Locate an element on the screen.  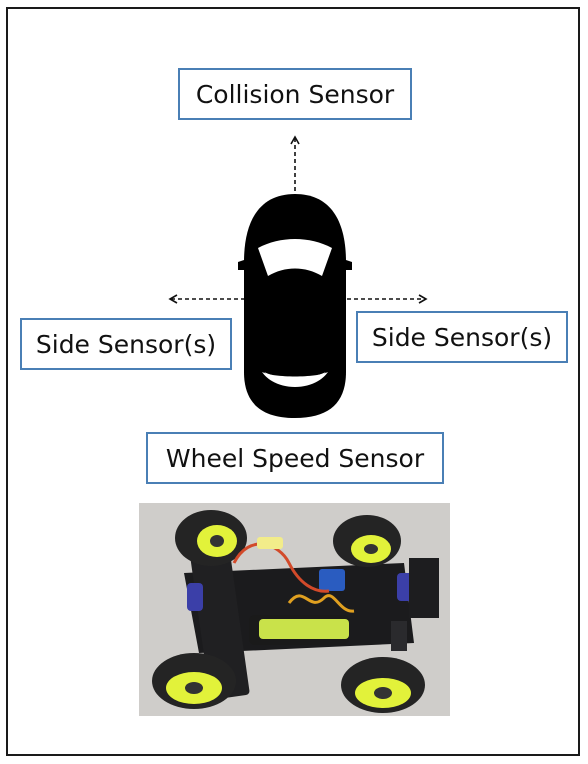
side-sensor-right-label: Side Sensor(s) is located at coordinates (462, 337).